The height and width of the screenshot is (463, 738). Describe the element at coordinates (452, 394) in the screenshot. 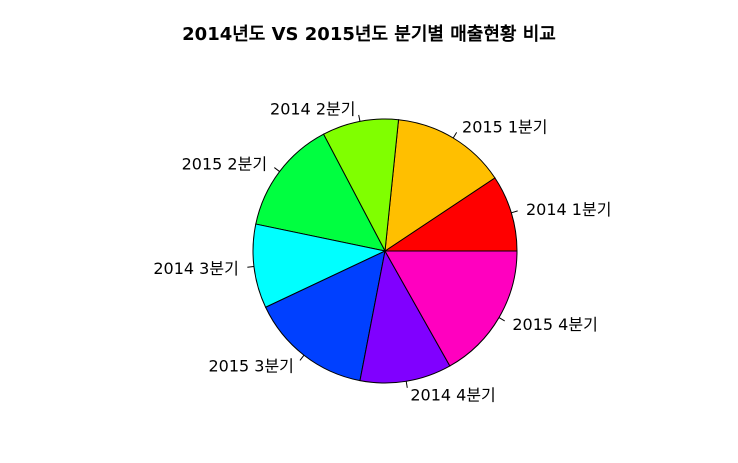

I see `slice-label: 2014 4분기` at that location.